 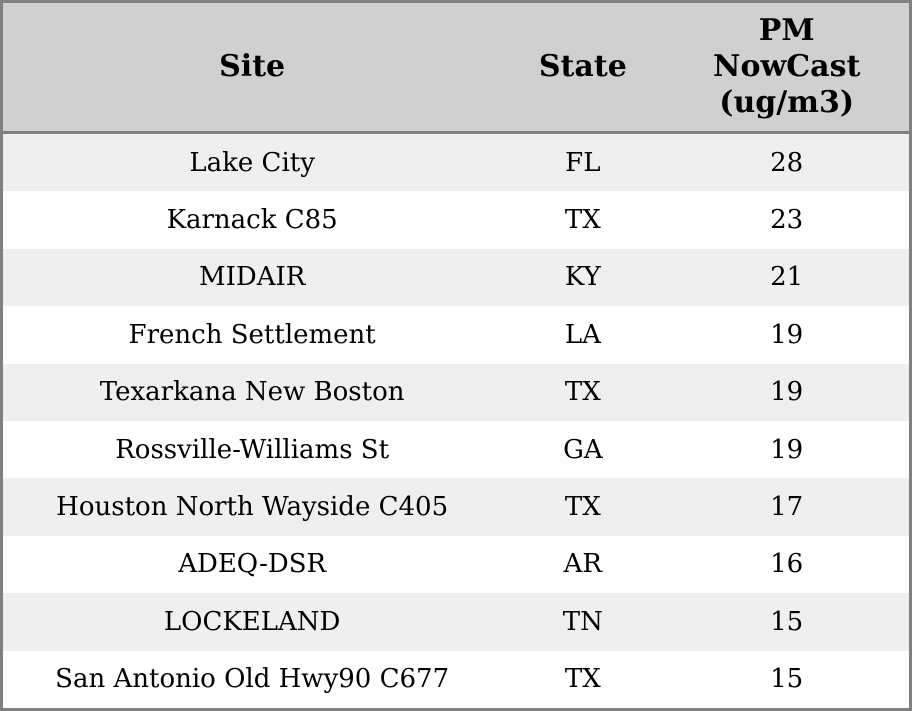 What do you see at coordinates (787, 564) in the screenshot?
I see `cell-value: 16` at bounding box center [787, 564].